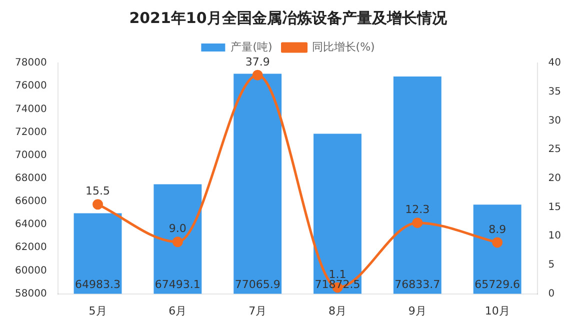  What do you see at coordinates (177, 229) in the screenshot?
I see `data-label: 9.0` at bounding box center [177, 229].